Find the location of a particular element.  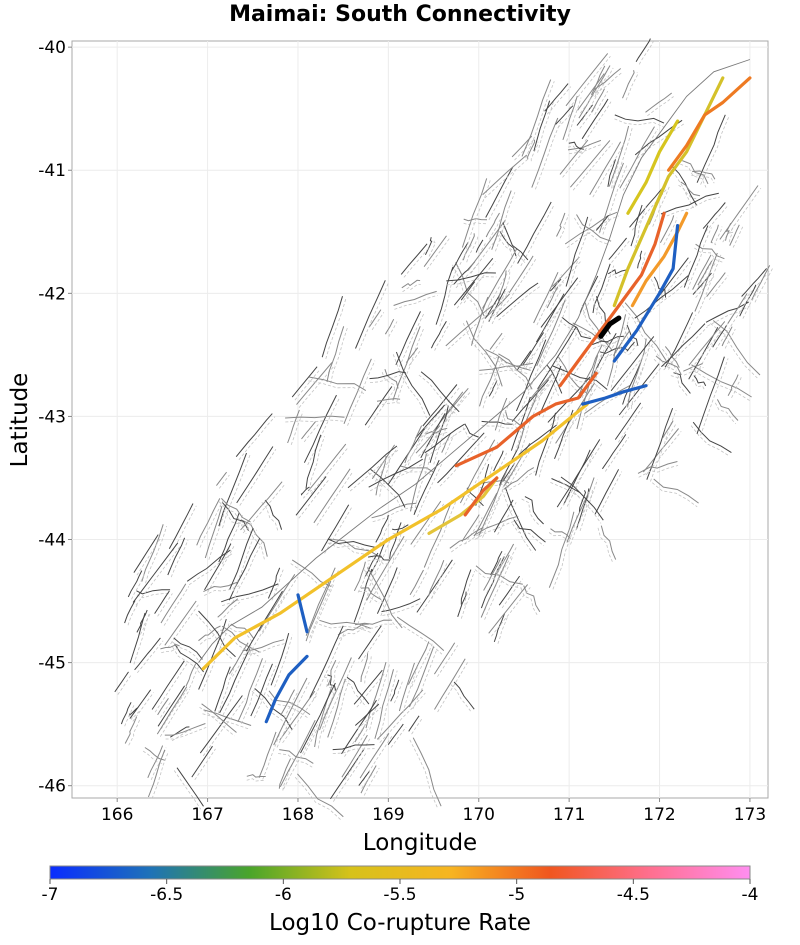

fault-dunstan is located at coordinates (481, 496).